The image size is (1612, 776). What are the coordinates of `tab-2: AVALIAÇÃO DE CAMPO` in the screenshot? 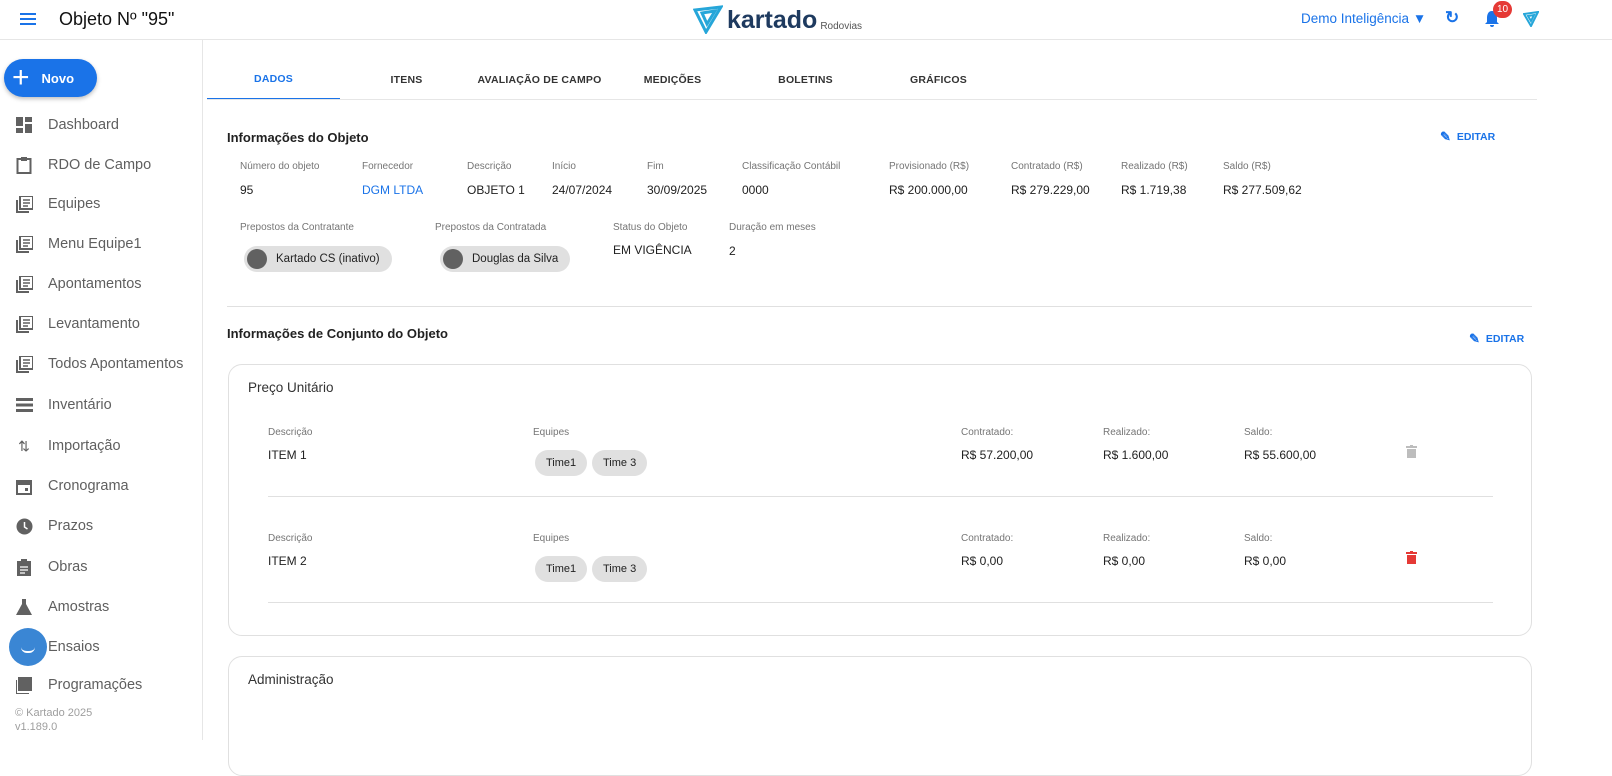 It's located at (539, 80).